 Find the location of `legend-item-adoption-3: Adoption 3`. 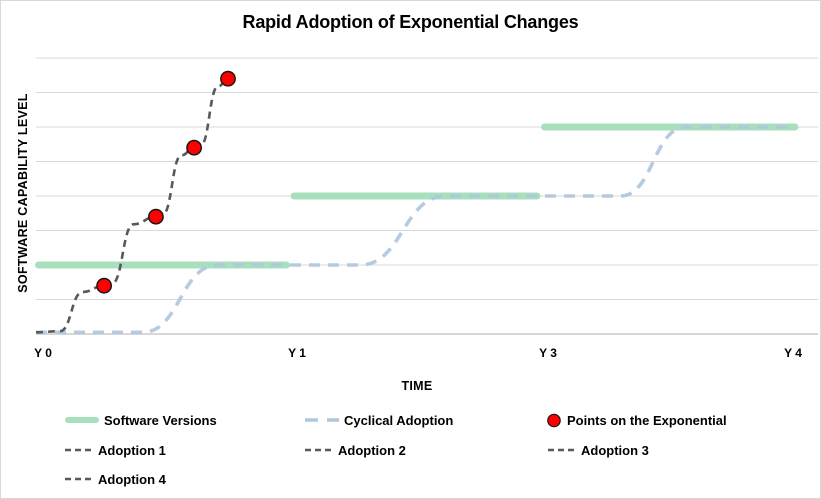

legend-item-adoption-3: Adoption 3 is located at coordinates (597, 450).